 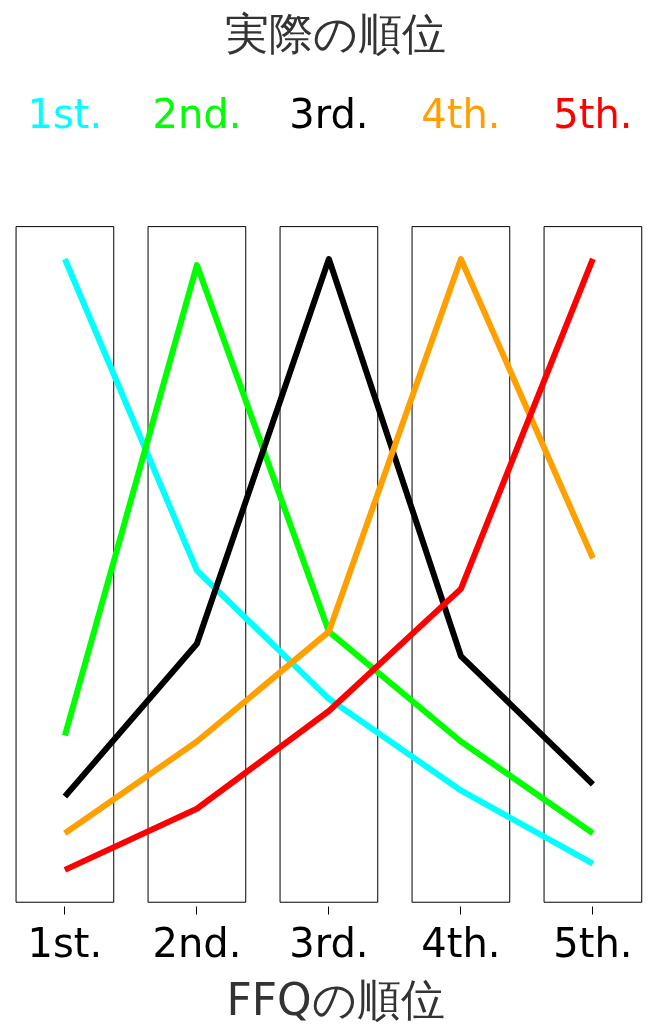 What do you see at coordinates (197, 113) in the screenshot?
I see `text: 2nd.` at bounding box center [197, 113].